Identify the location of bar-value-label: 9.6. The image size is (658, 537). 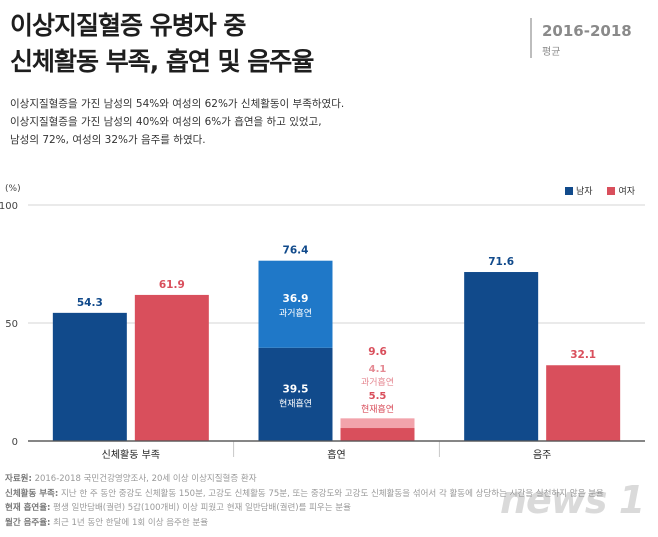
(377, 352).